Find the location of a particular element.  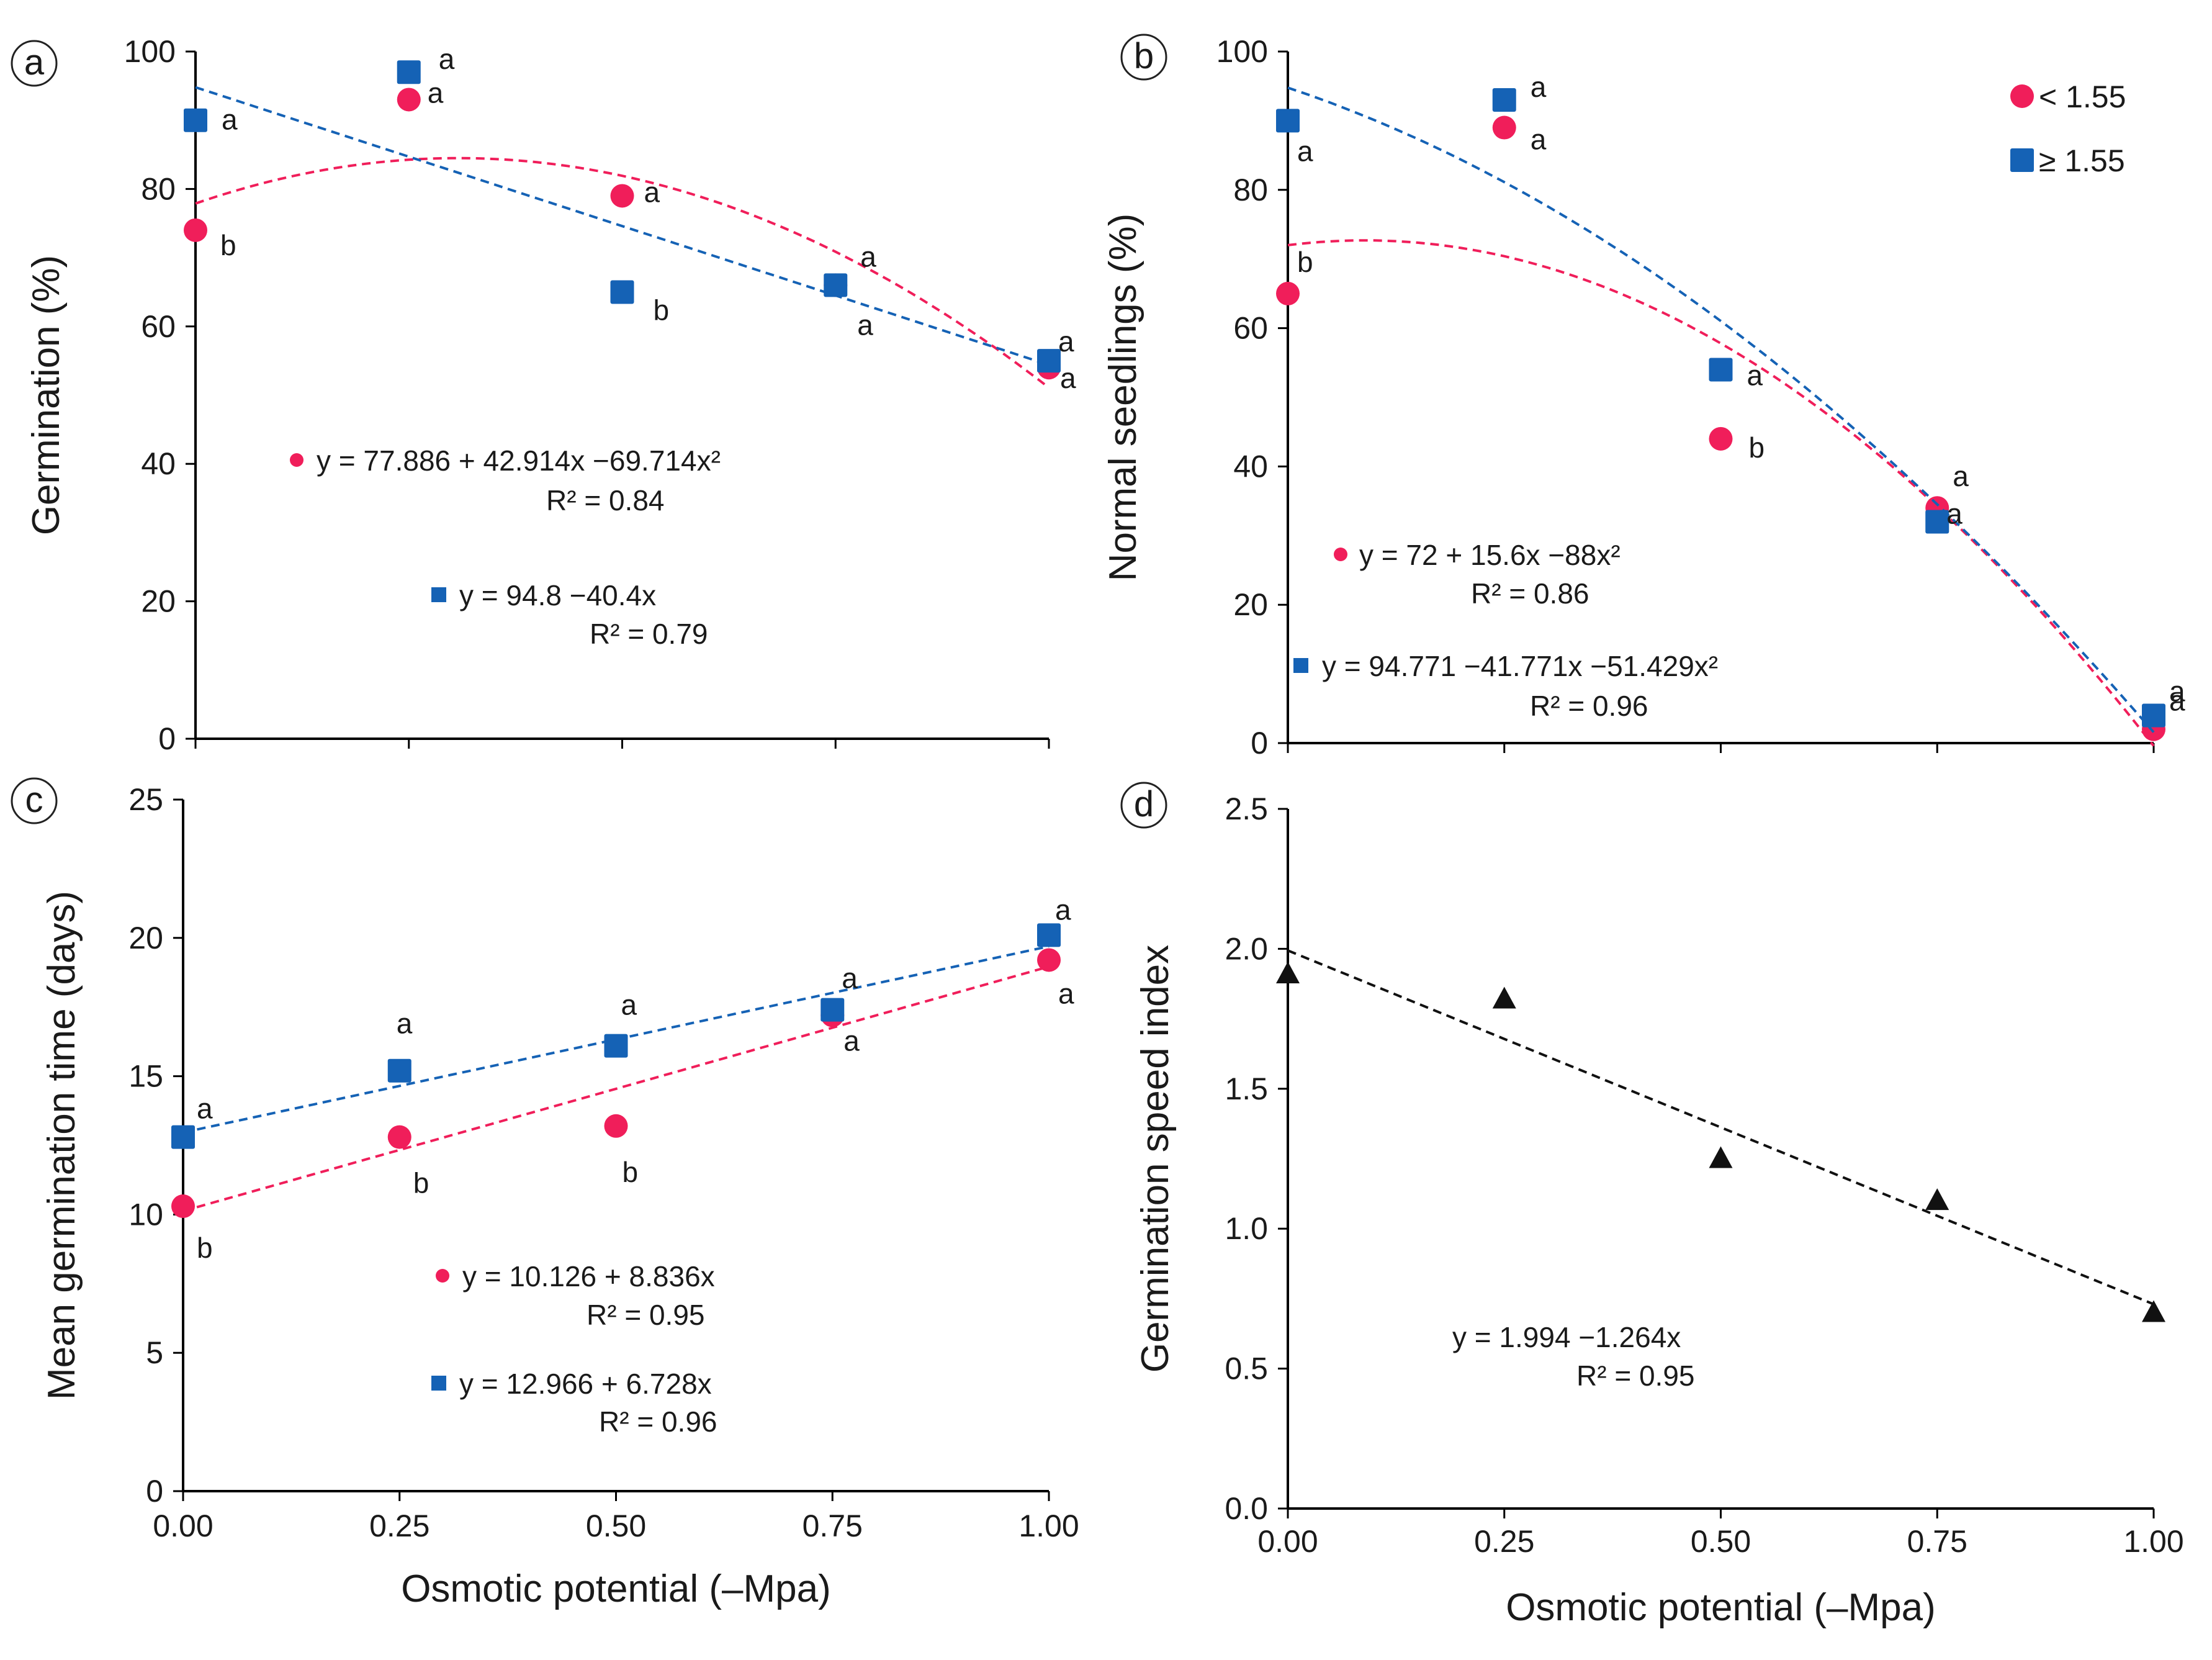

y-tick-label: 0 is located at coordinates (167, 738).